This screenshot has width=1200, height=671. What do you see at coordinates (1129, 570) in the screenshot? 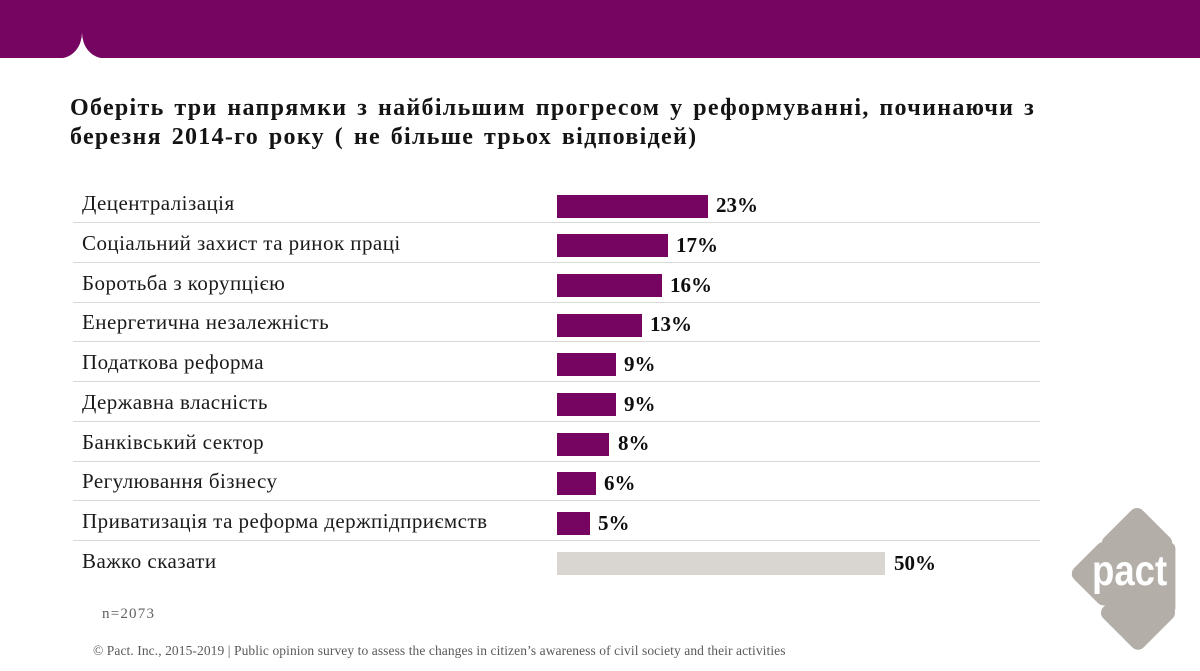
I see `svg-text: pact` at bounding box center [1129, 570].